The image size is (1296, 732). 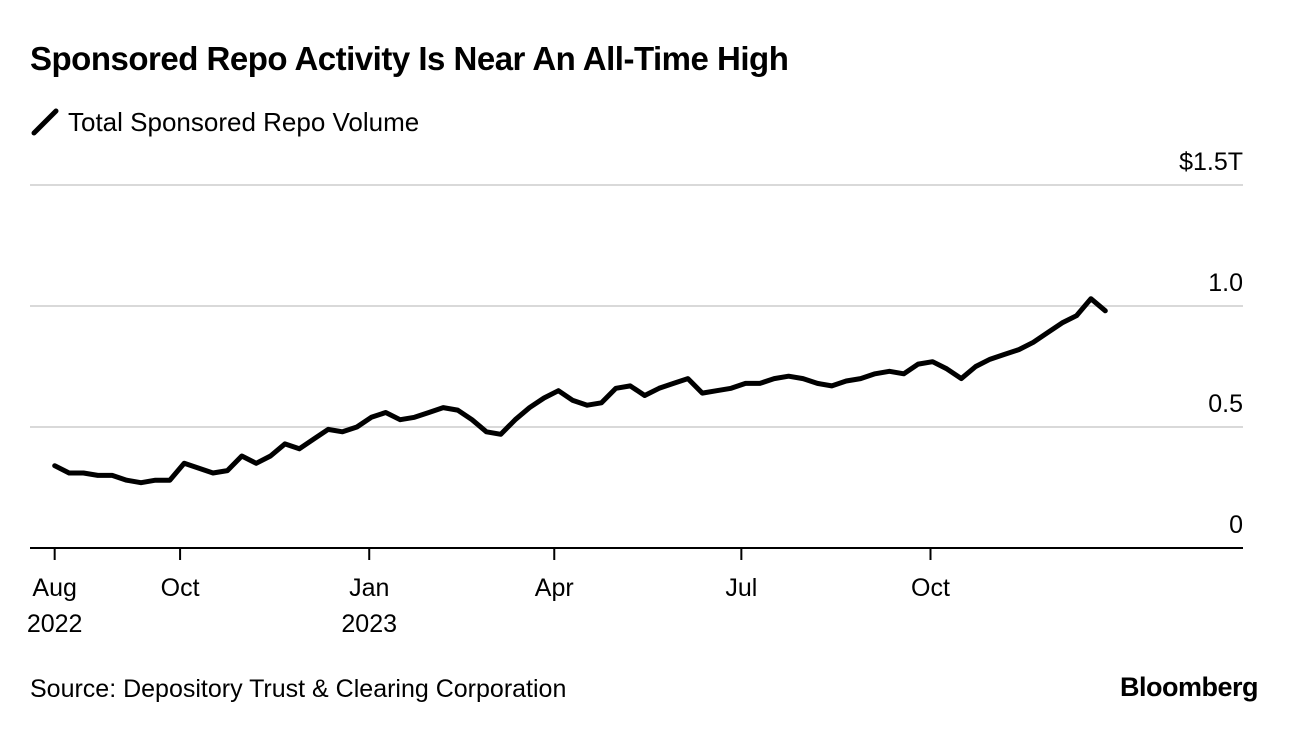 What do you see at coordinates (45, 122) in the screenshot?
I see `legend-line-icon` at bounding box center [45, 122].